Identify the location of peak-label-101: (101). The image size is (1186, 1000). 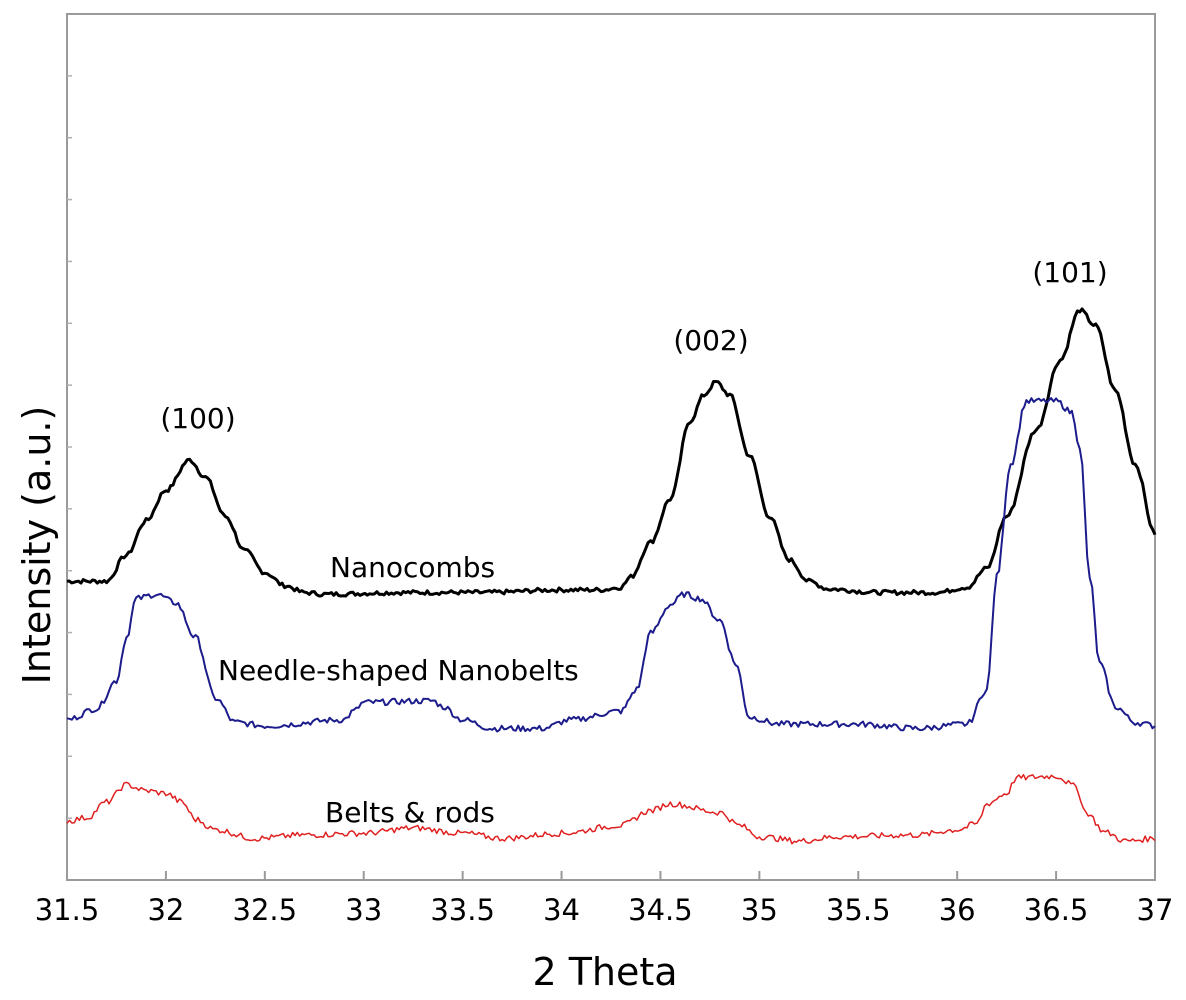
(1069, 272).